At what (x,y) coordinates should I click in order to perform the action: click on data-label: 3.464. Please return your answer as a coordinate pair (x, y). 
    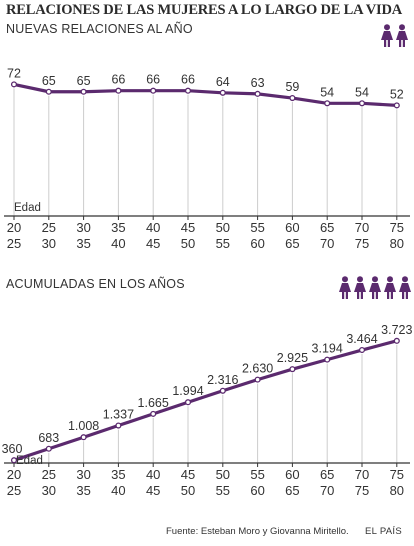
    Looking at the image, I should click on (361, 339).